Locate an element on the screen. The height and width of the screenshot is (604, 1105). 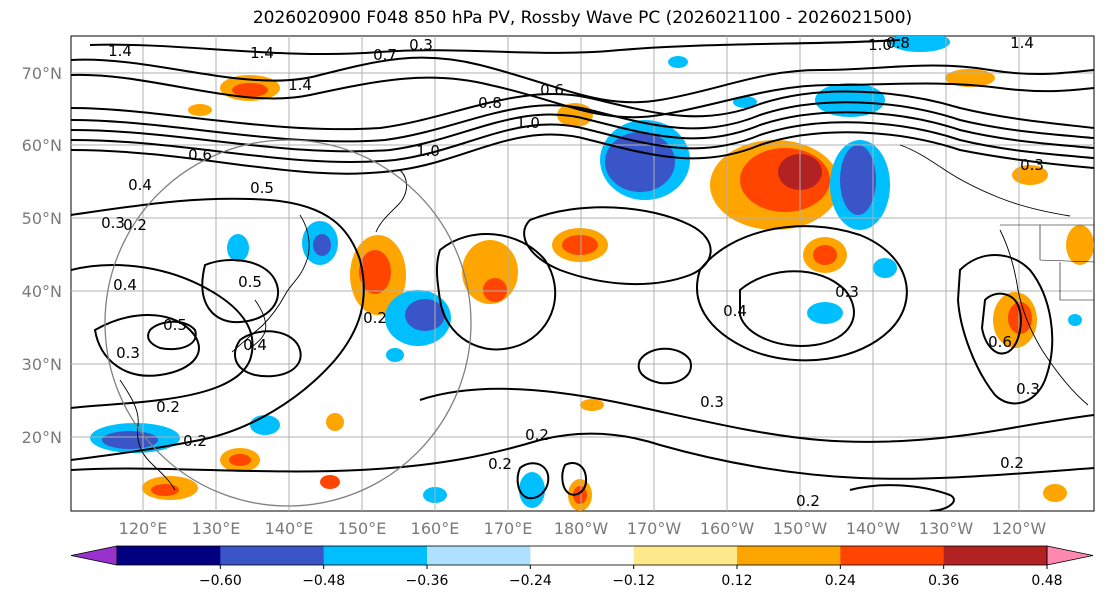
lat-label-50: 50°N is located at coordinates (42, 218).